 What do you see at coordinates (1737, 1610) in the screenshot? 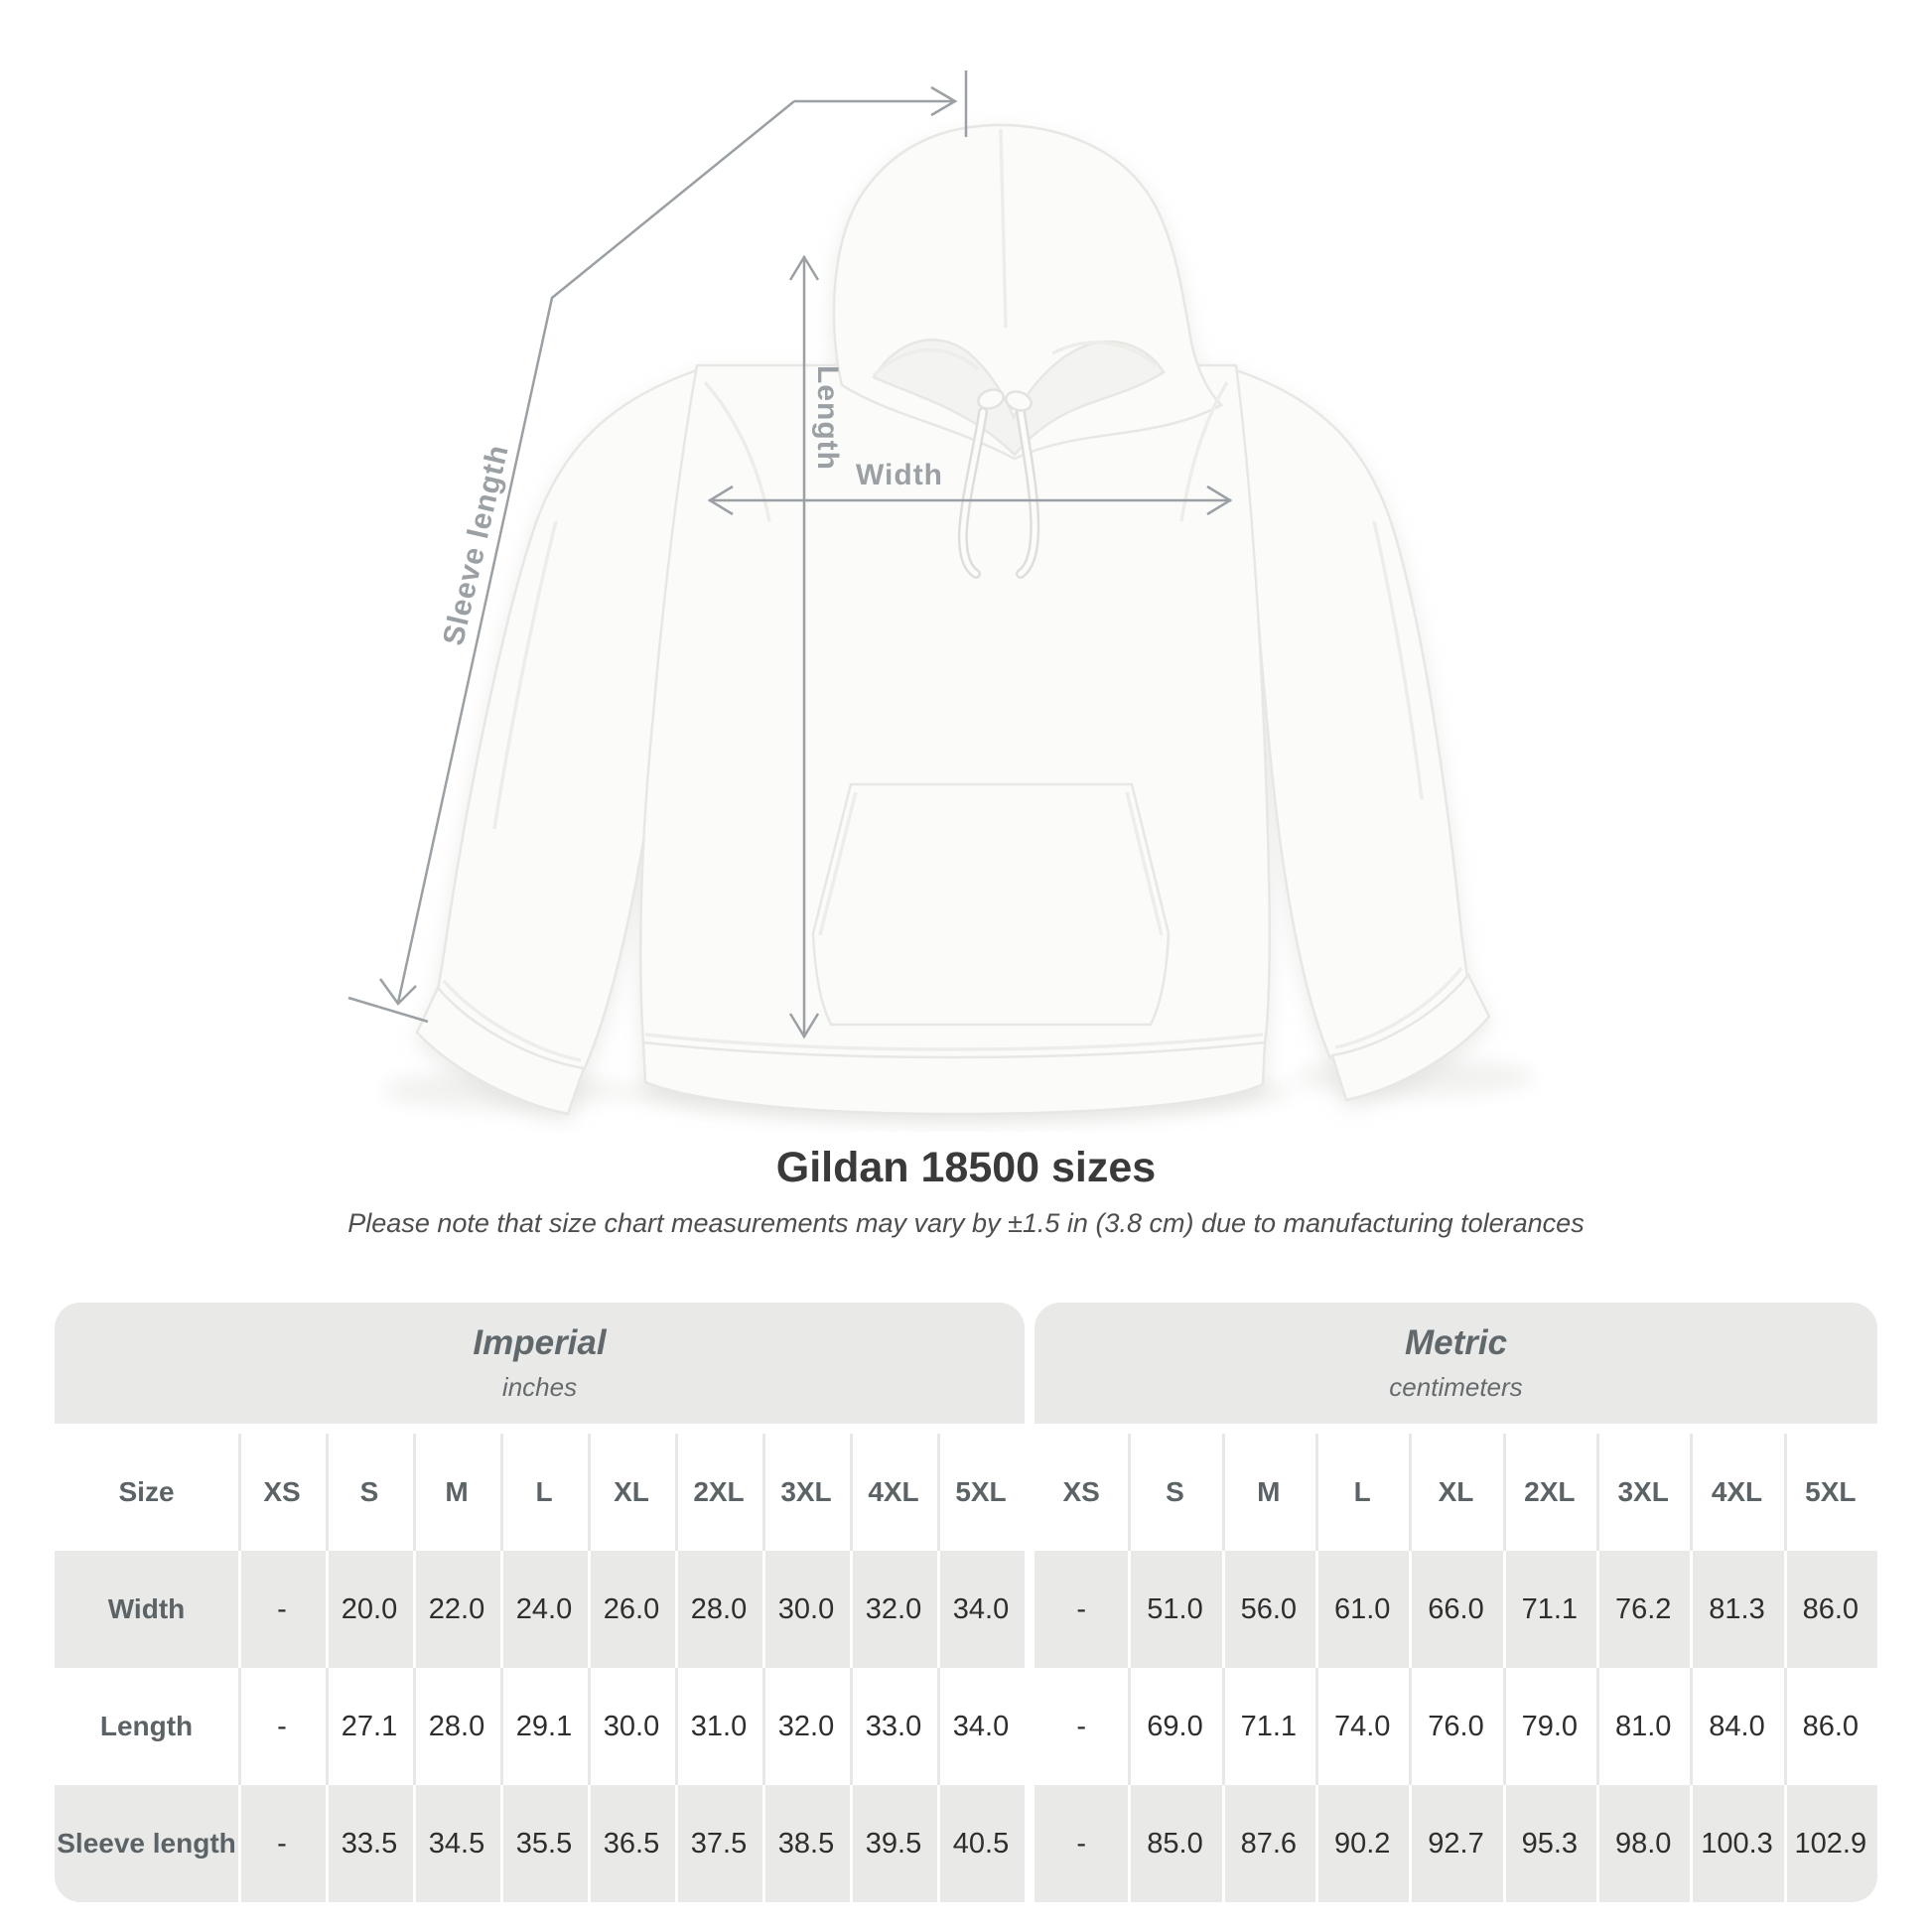
I see `cell-width-metric-4xl: 81.3` at bounding box center [1737, 1610].